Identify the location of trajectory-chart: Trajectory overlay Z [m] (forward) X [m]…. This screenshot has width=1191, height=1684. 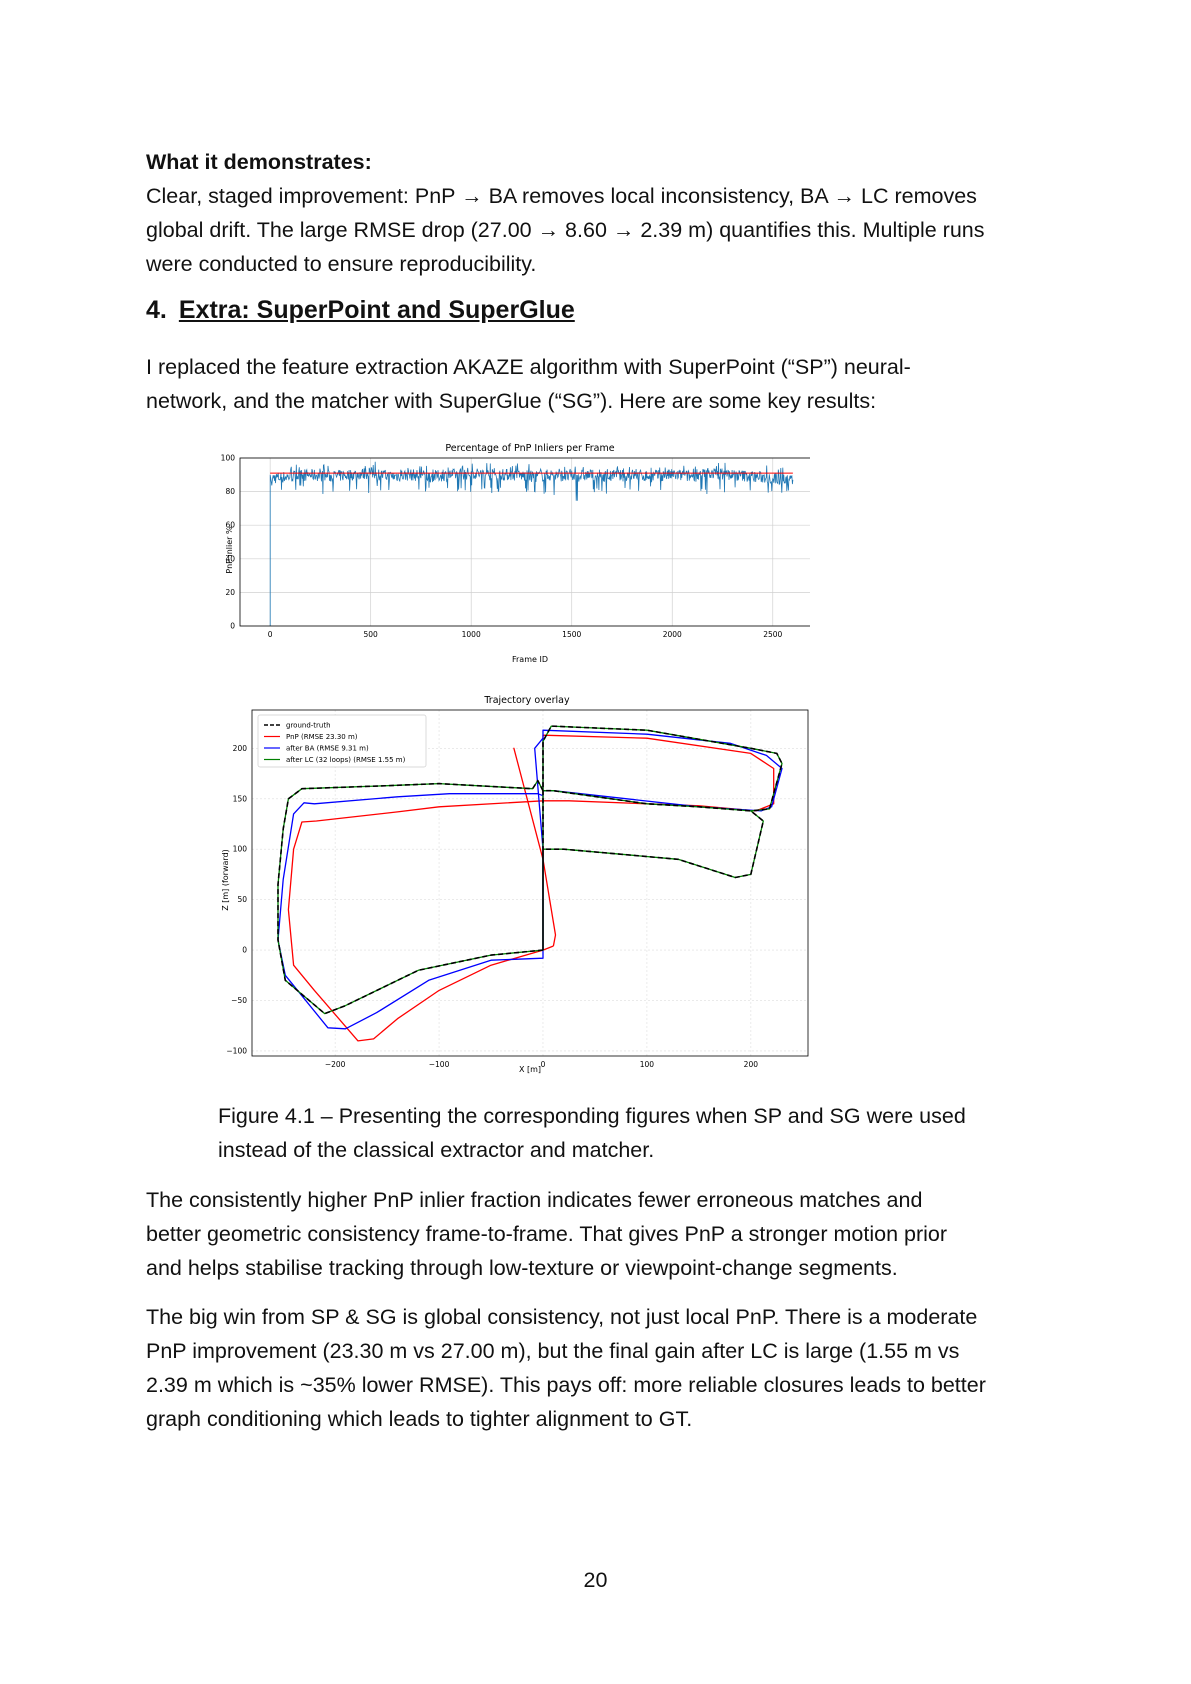
(515, 884).